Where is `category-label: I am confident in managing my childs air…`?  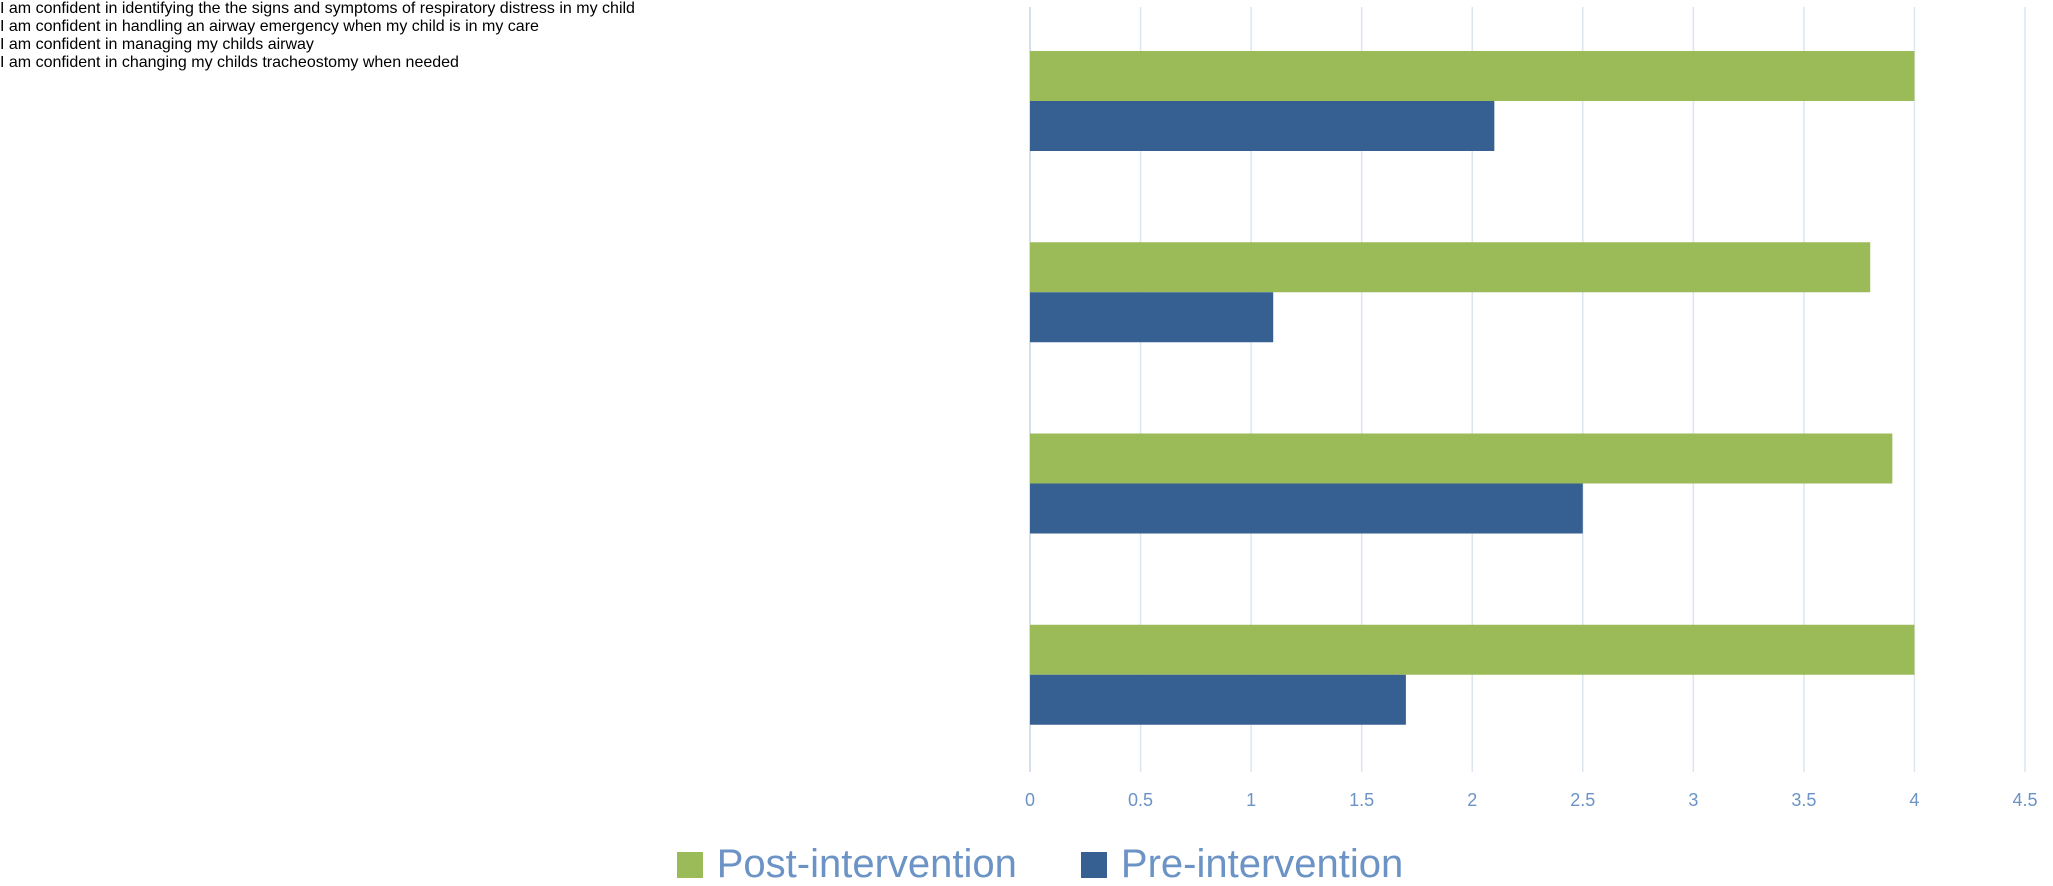
category-label: I am confident in managing my childs air… is located at coordinates (157, 44).